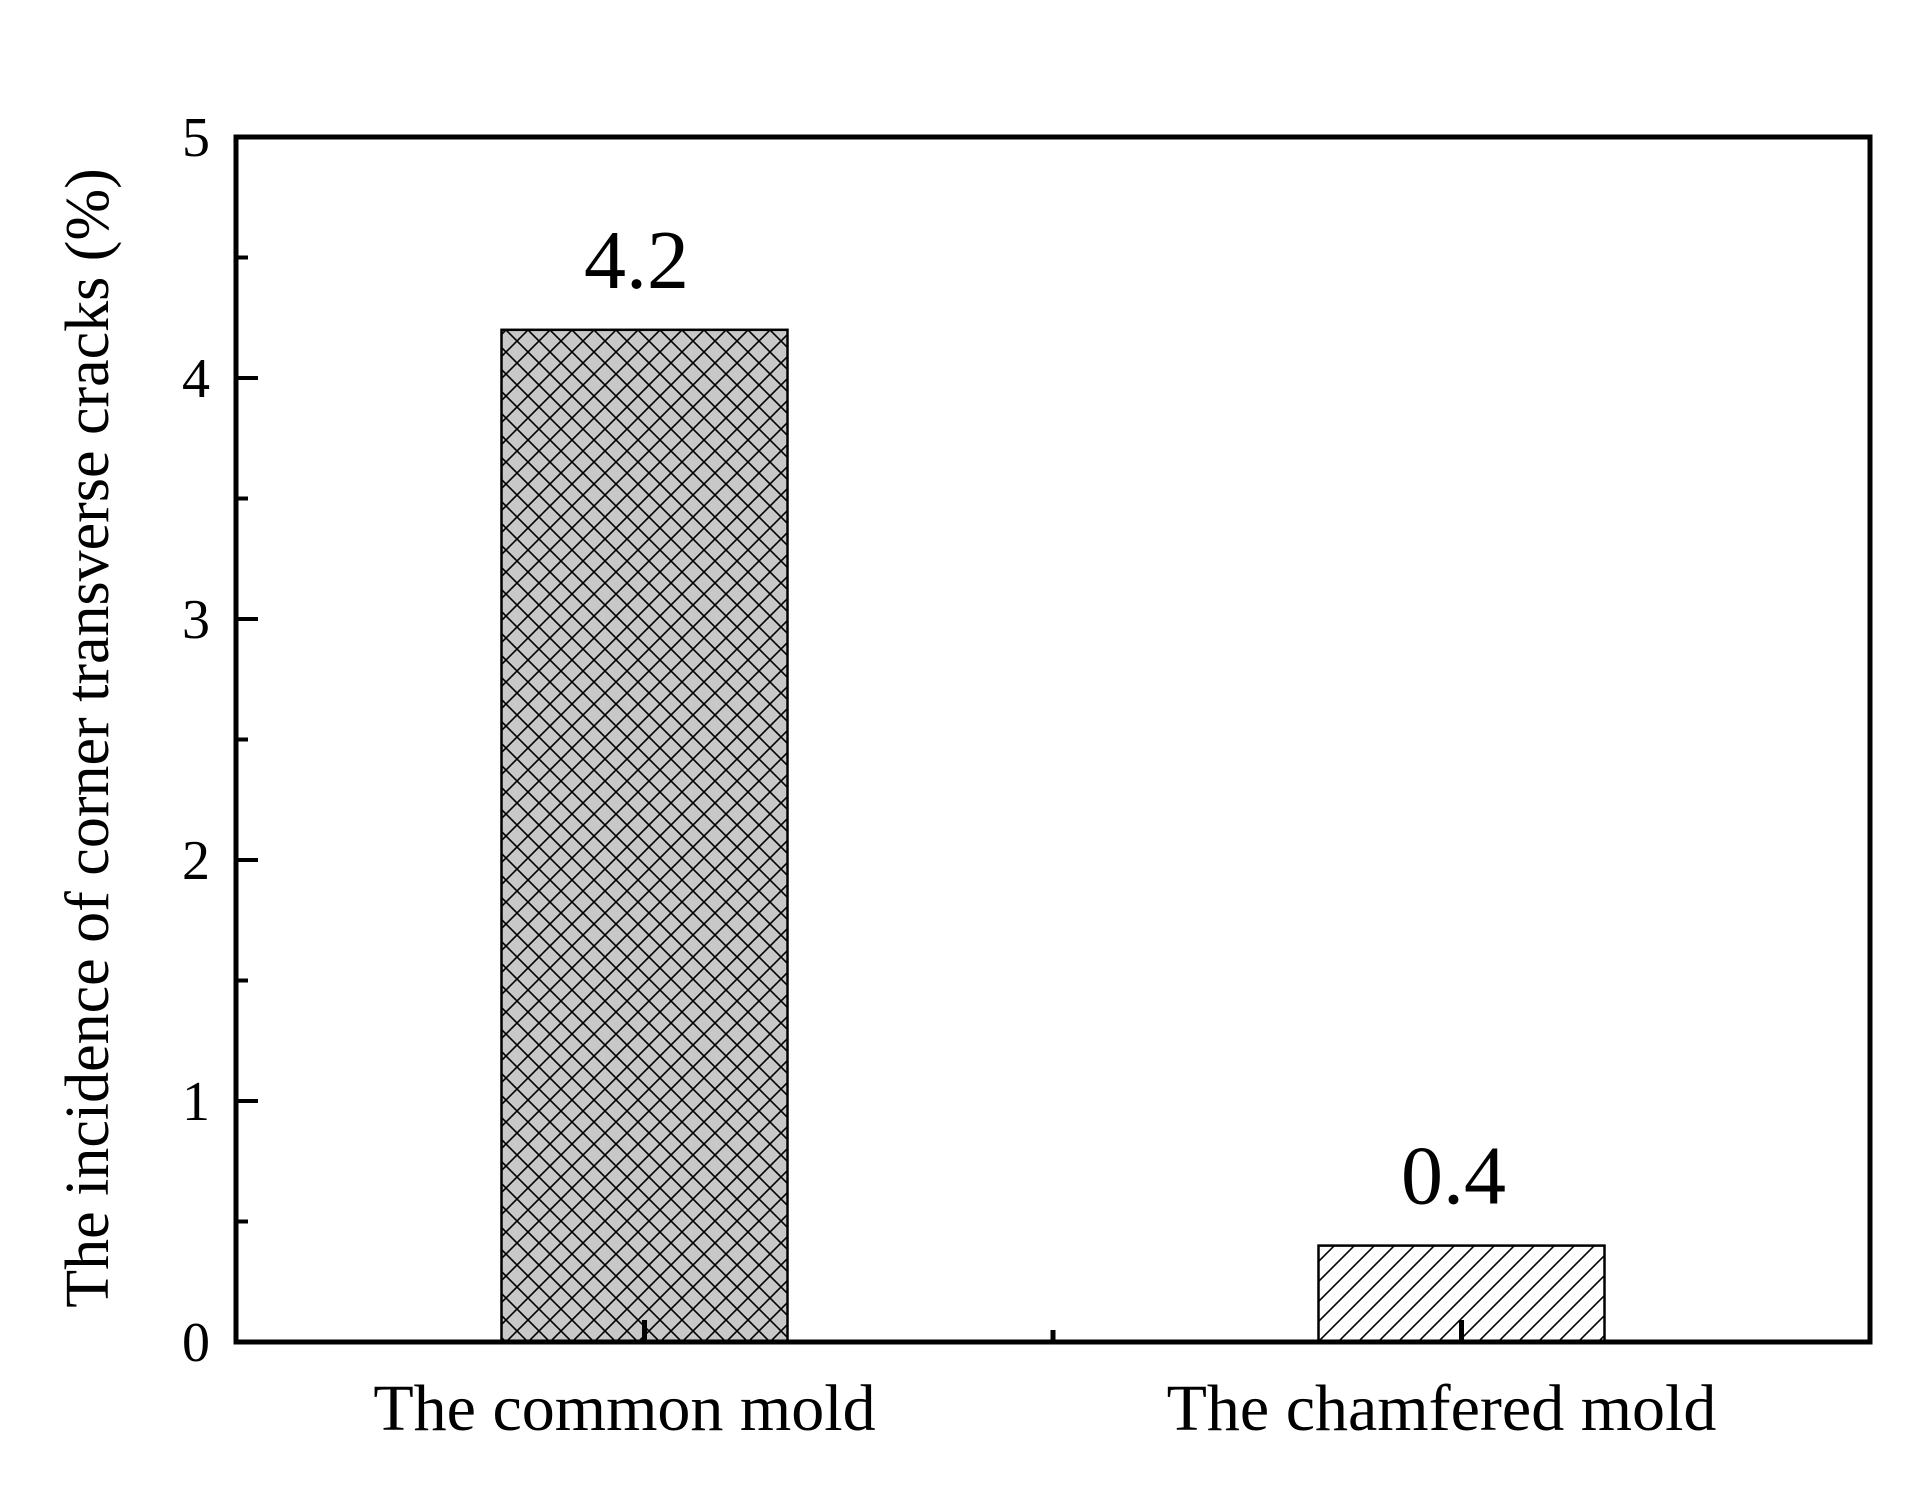 This screenshot has height=1508, width=1913. What do you see at coordinates (1442, 1408) in the screenshot?
I see `x-category-label-2: The chamfered mold` at bounding box center [1442, 1408].